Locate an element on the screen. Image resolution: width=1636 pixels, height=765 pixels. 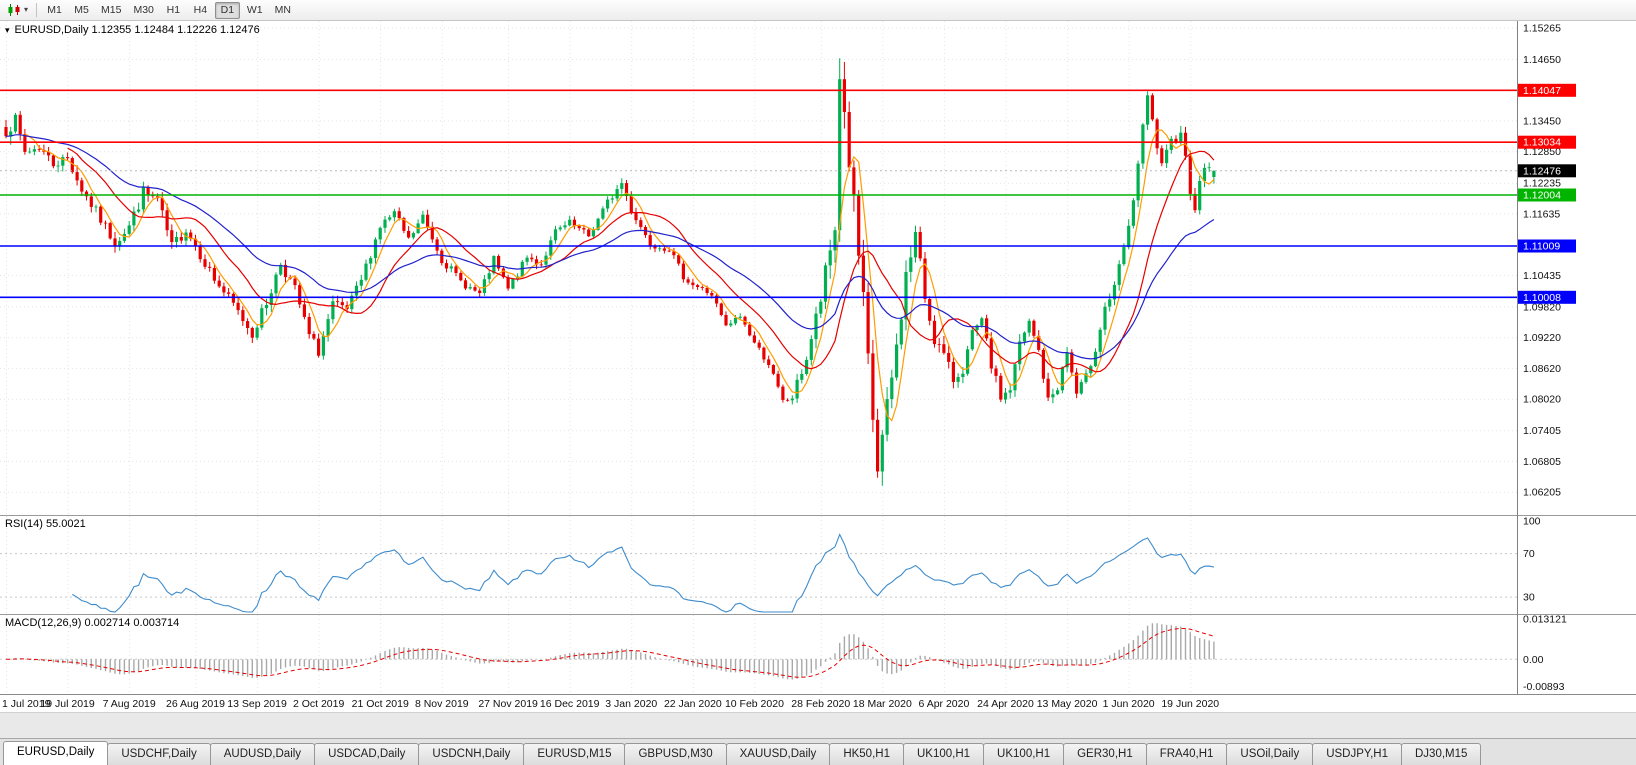
chart-tab-dj30-m15: DJ30,M15 is located at coordinates (1441, 754).